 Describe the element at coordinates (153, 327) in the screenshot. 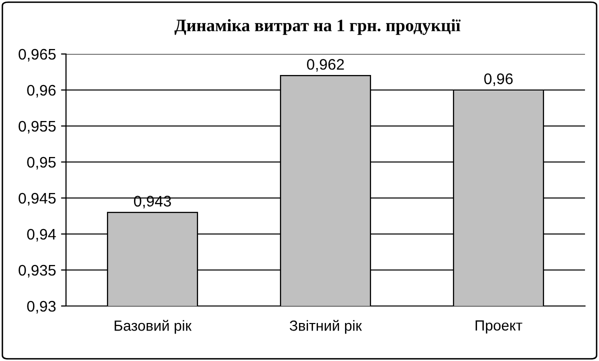

I see `x-tick-label: Базовий рік` at that location.